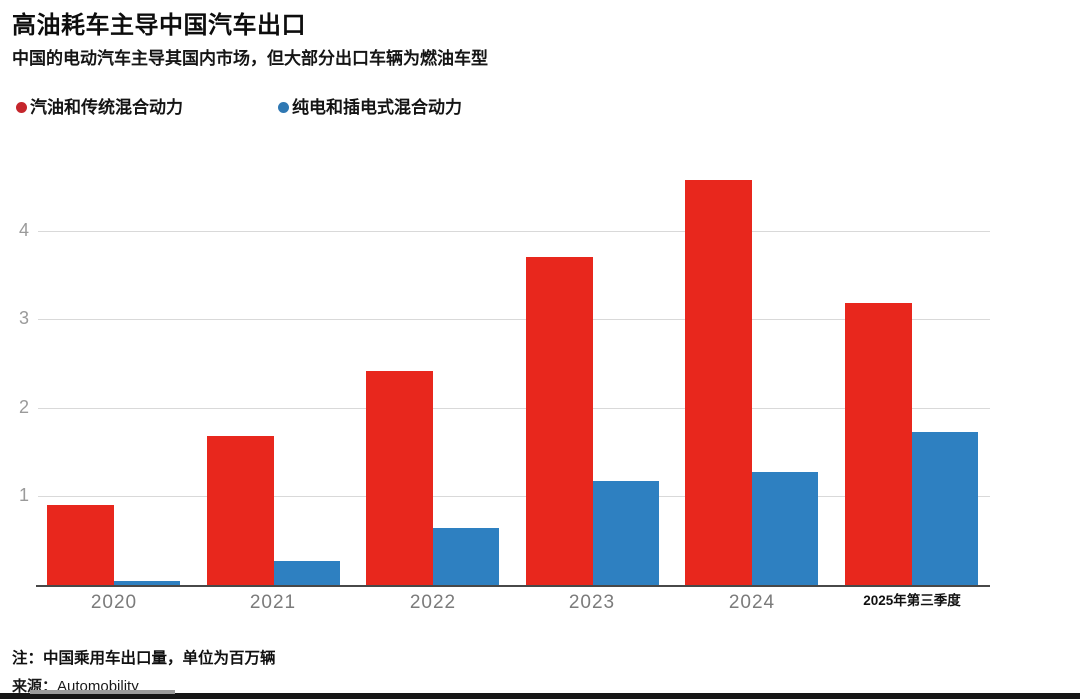 This screenshot has height=699, width=1080. What do you see at coordinates (240, 510) in the screenshot?
I see `bar-gasoline-2021` at bounding box center [240, 510].